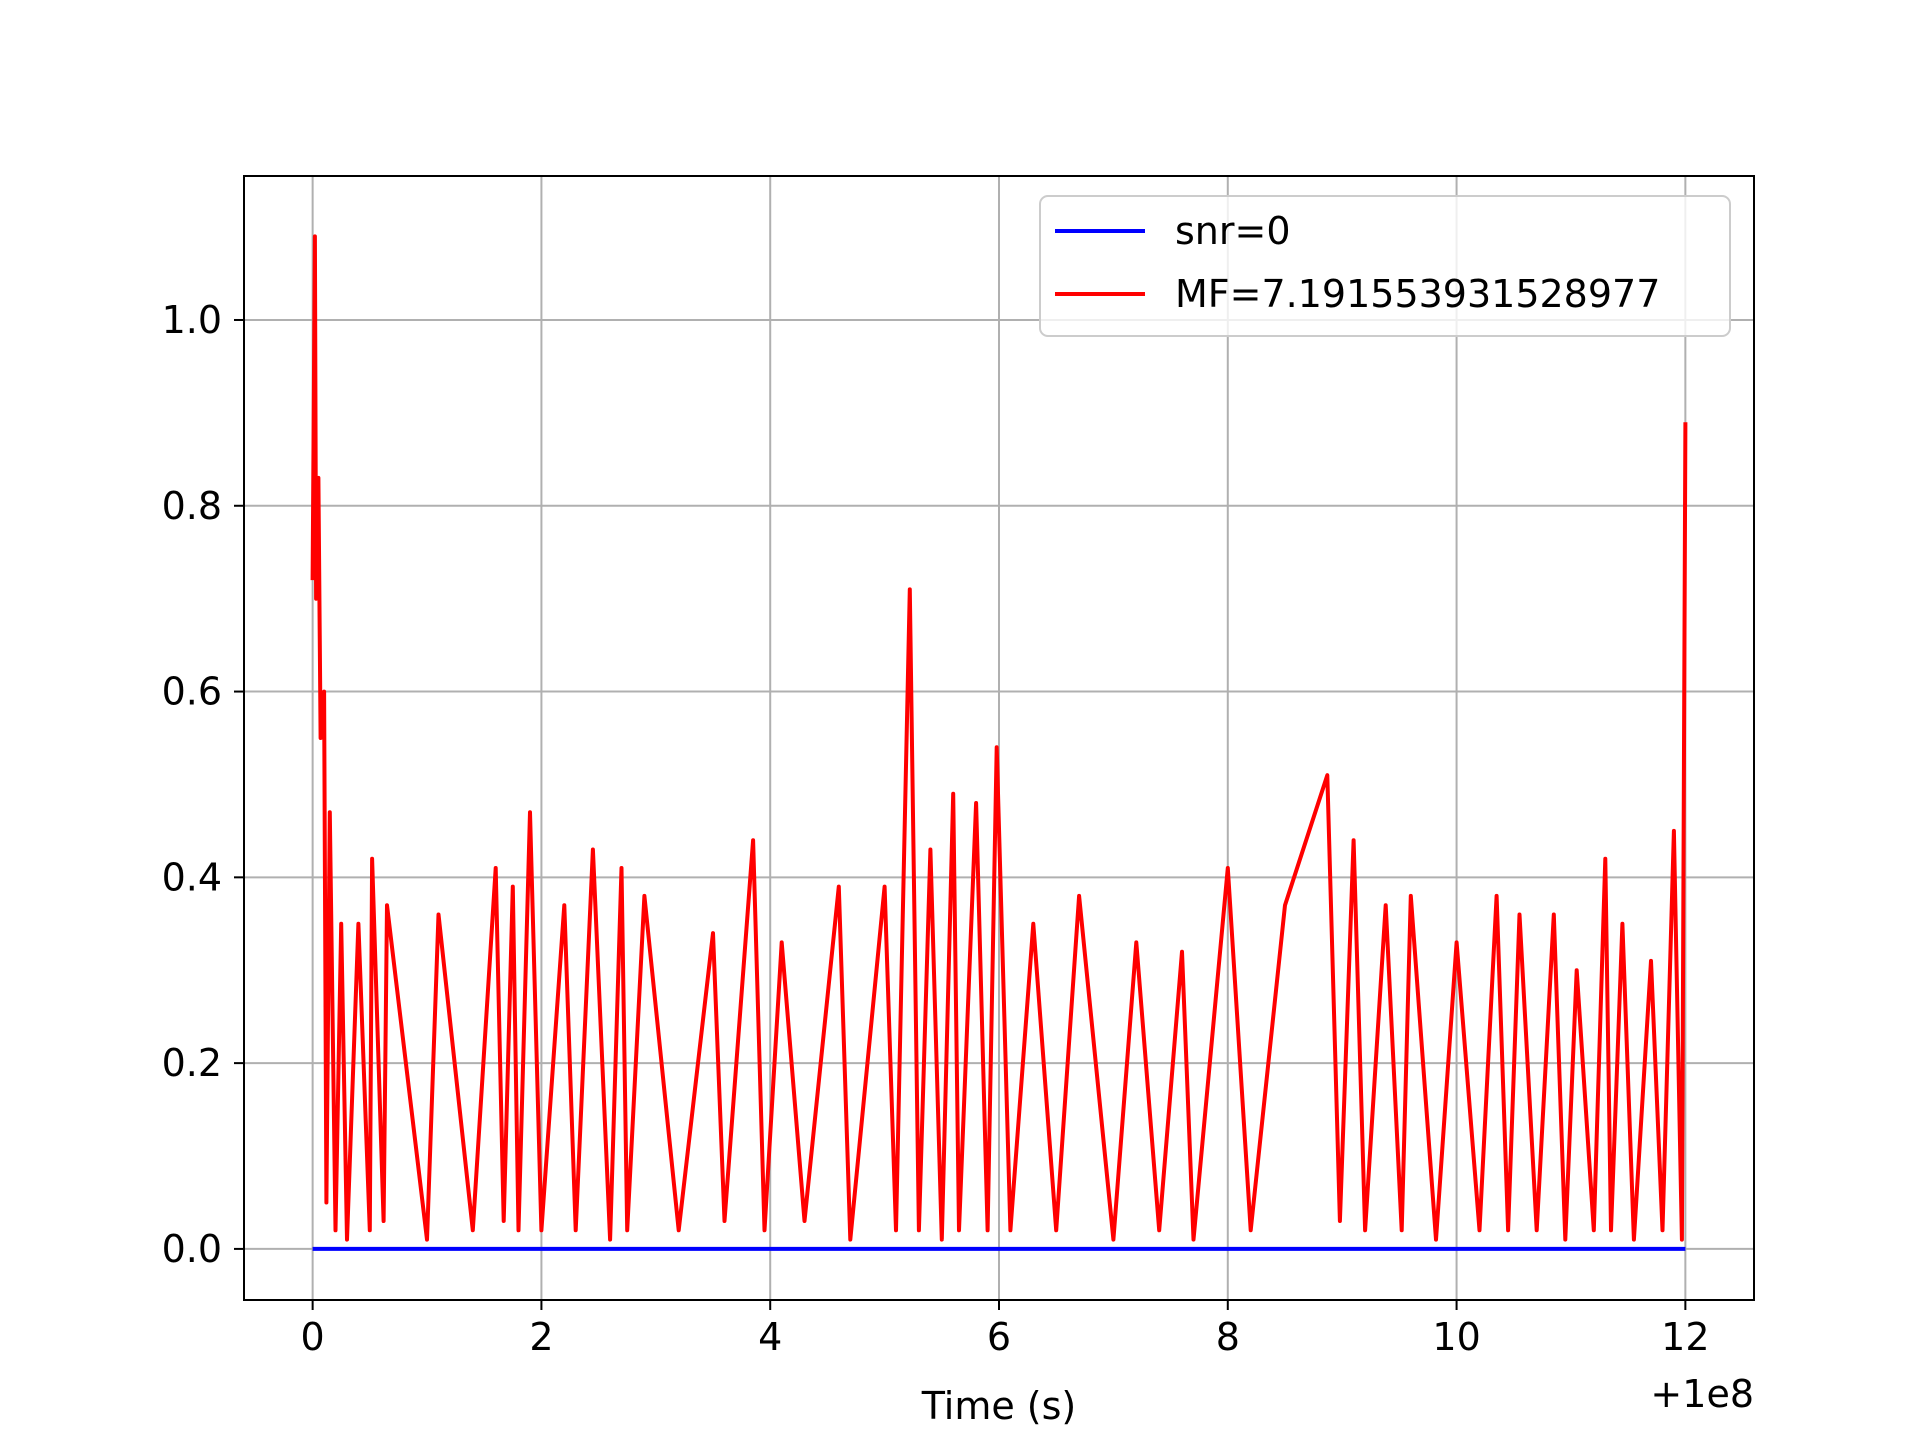 The width and height of the screenshot is (1920, 1440). Describe the element at coordinates (770, 1337) in the screenshot. I see `x-tick-label: 4` at that location.